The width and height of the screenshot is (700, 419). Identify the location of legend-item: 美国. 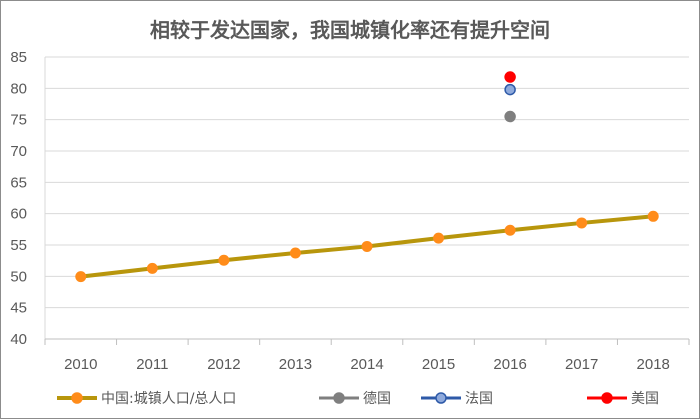
(623, 399).